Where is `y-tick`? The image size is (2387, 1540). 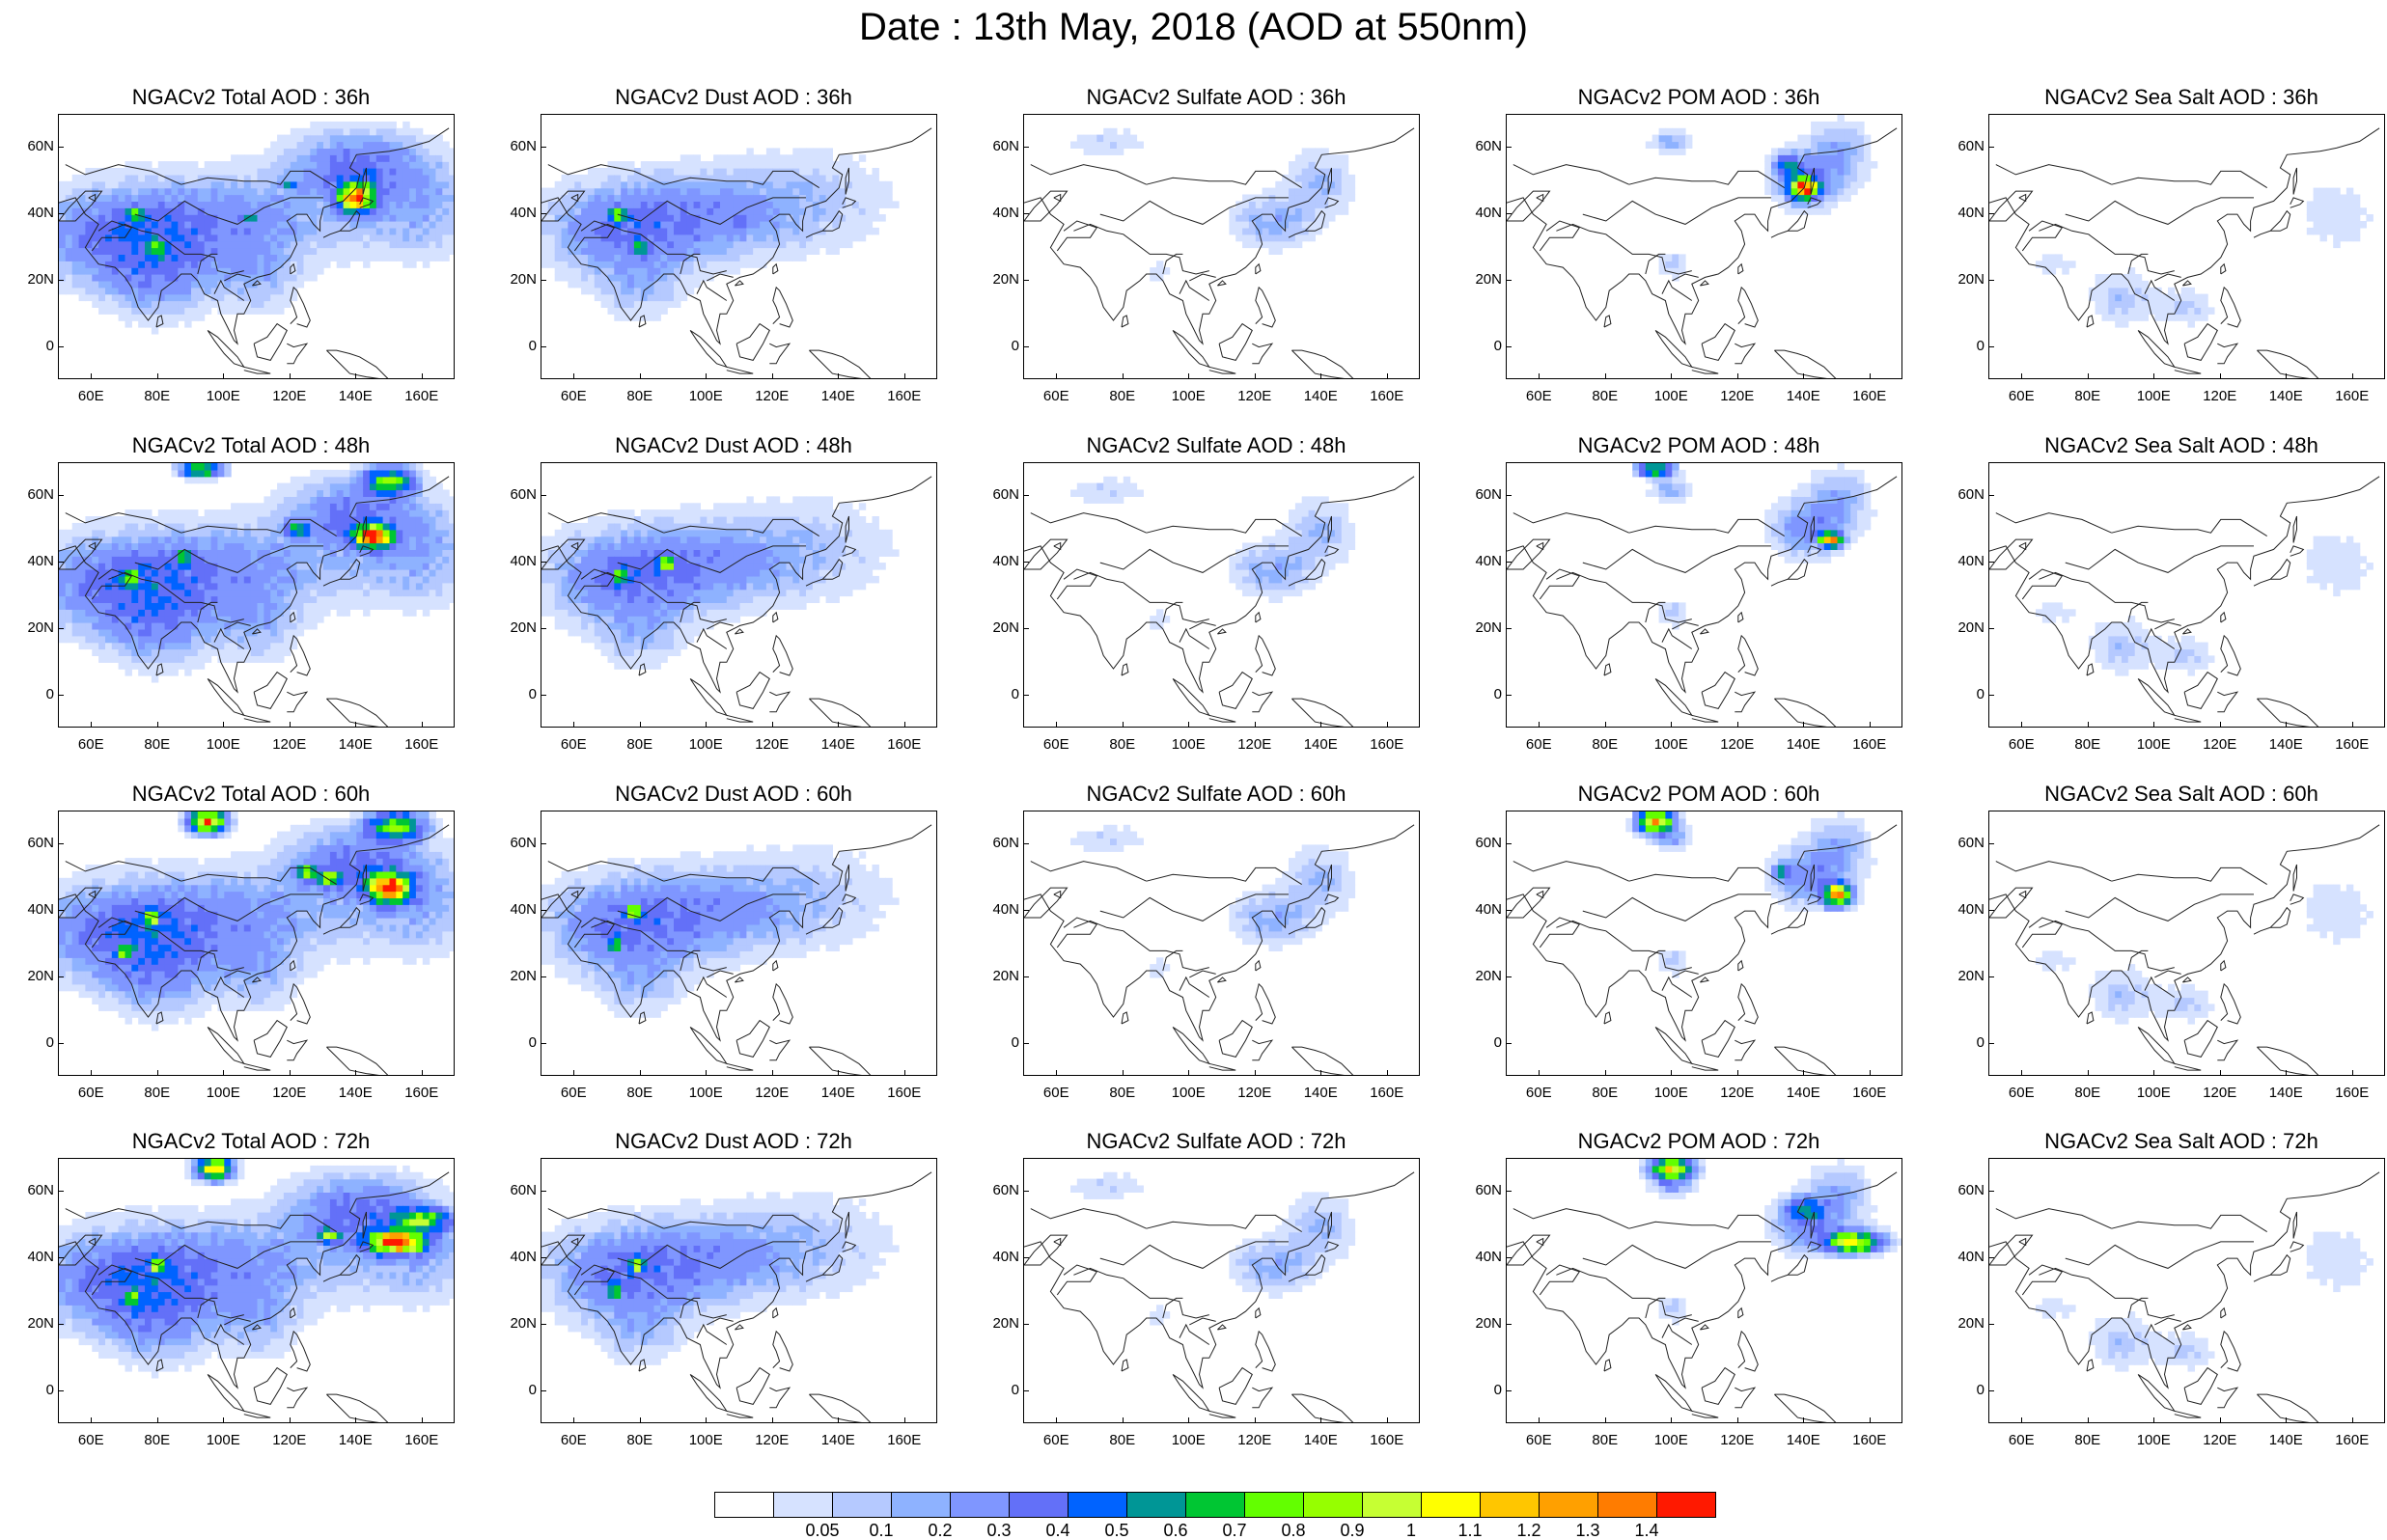
y-tick is located at coordinates (1991, 214).